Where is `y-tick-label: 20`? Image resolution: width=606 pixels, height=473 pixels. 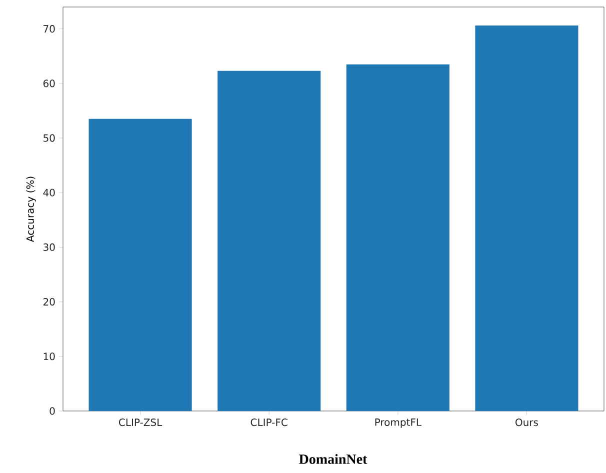
y-tick-label: 20 is located at coordinates (49, 302).